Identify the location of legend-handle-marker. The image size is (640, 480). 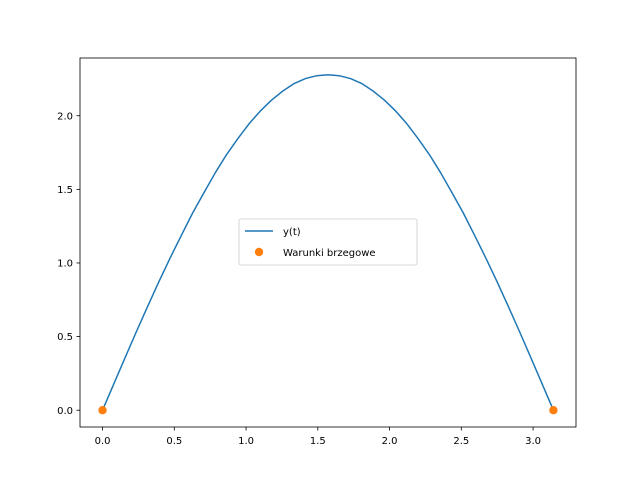
(259, 252).